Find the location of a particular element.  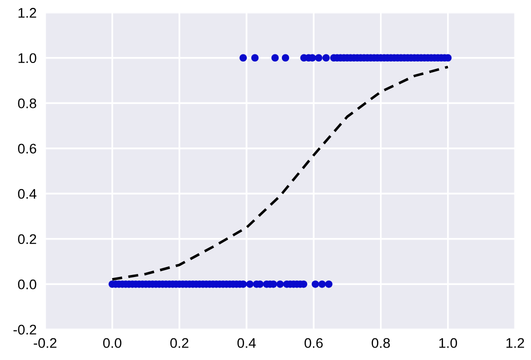

x-tick-label: 1.0 is located at coordinates (448, 343).